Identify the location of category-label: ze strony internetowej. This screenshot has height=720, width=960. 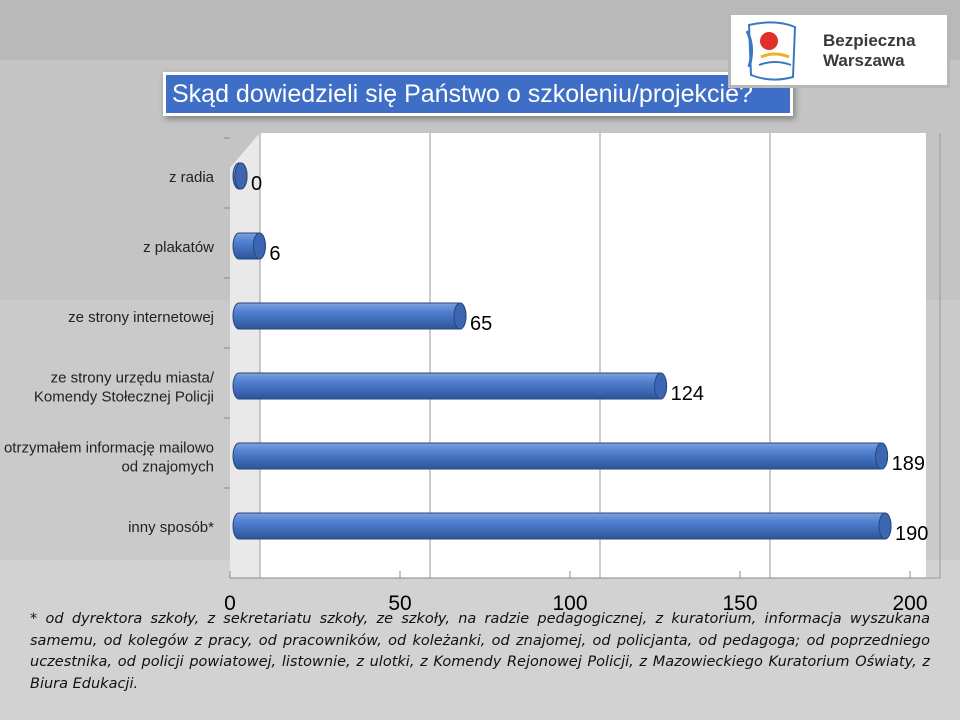
(141, 317).